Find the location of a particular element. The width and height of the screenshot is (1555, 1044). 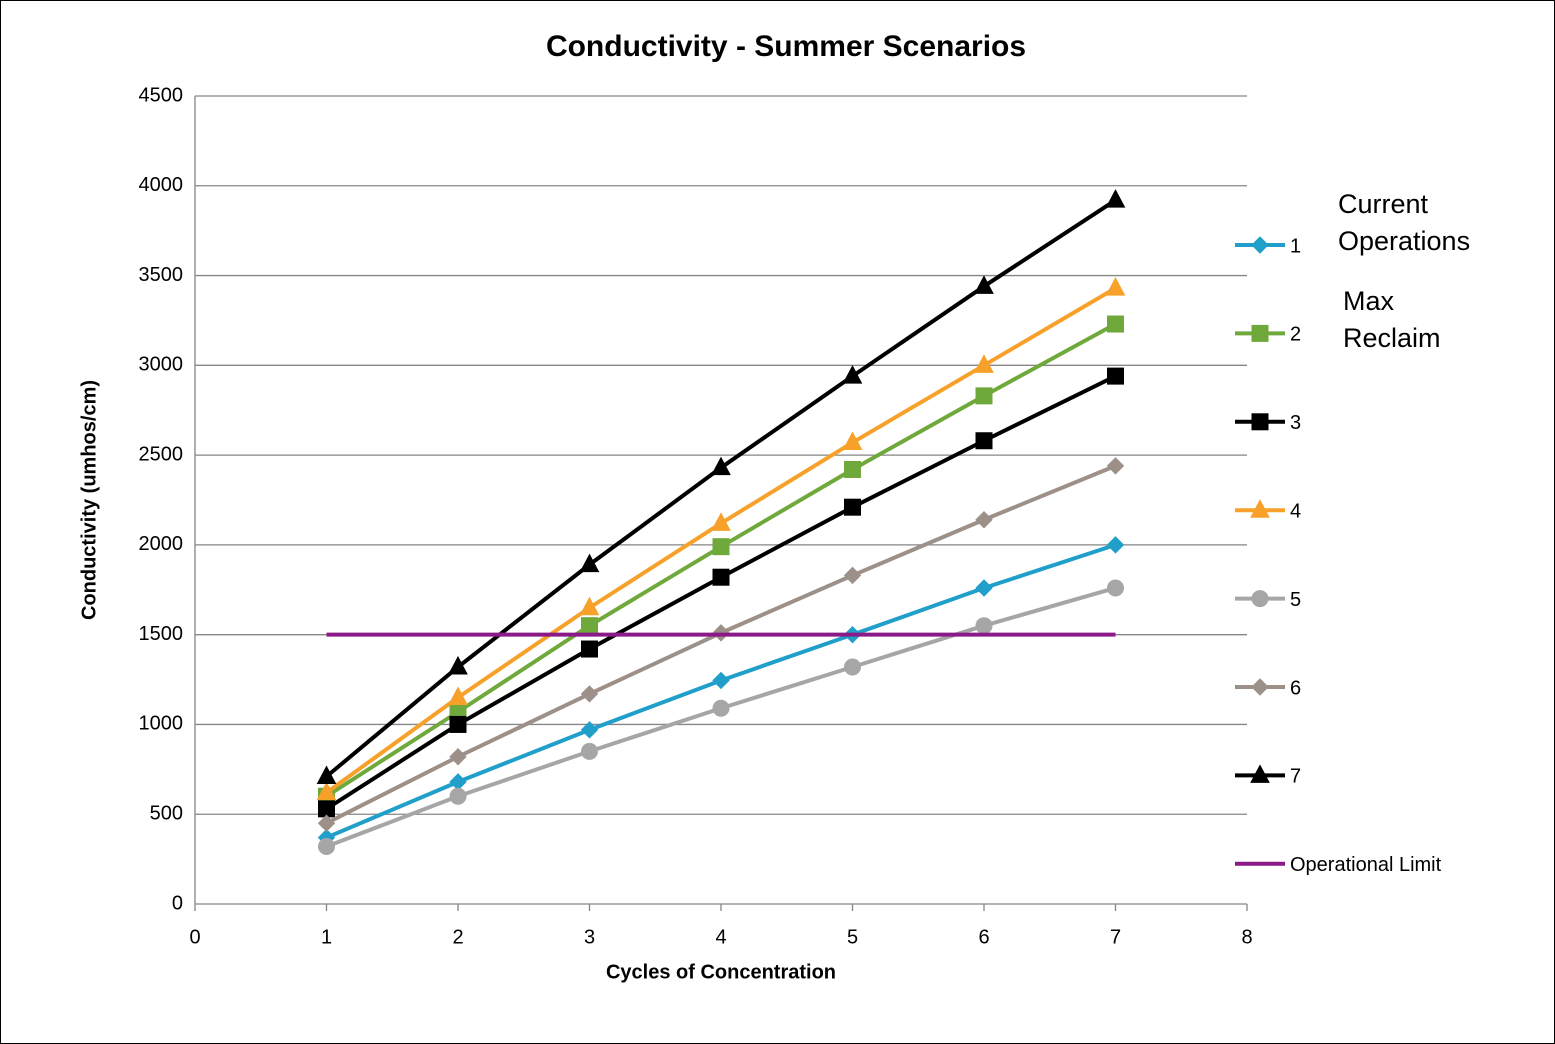

x-tick-label: 8 is located at coordinates (1246, 937).